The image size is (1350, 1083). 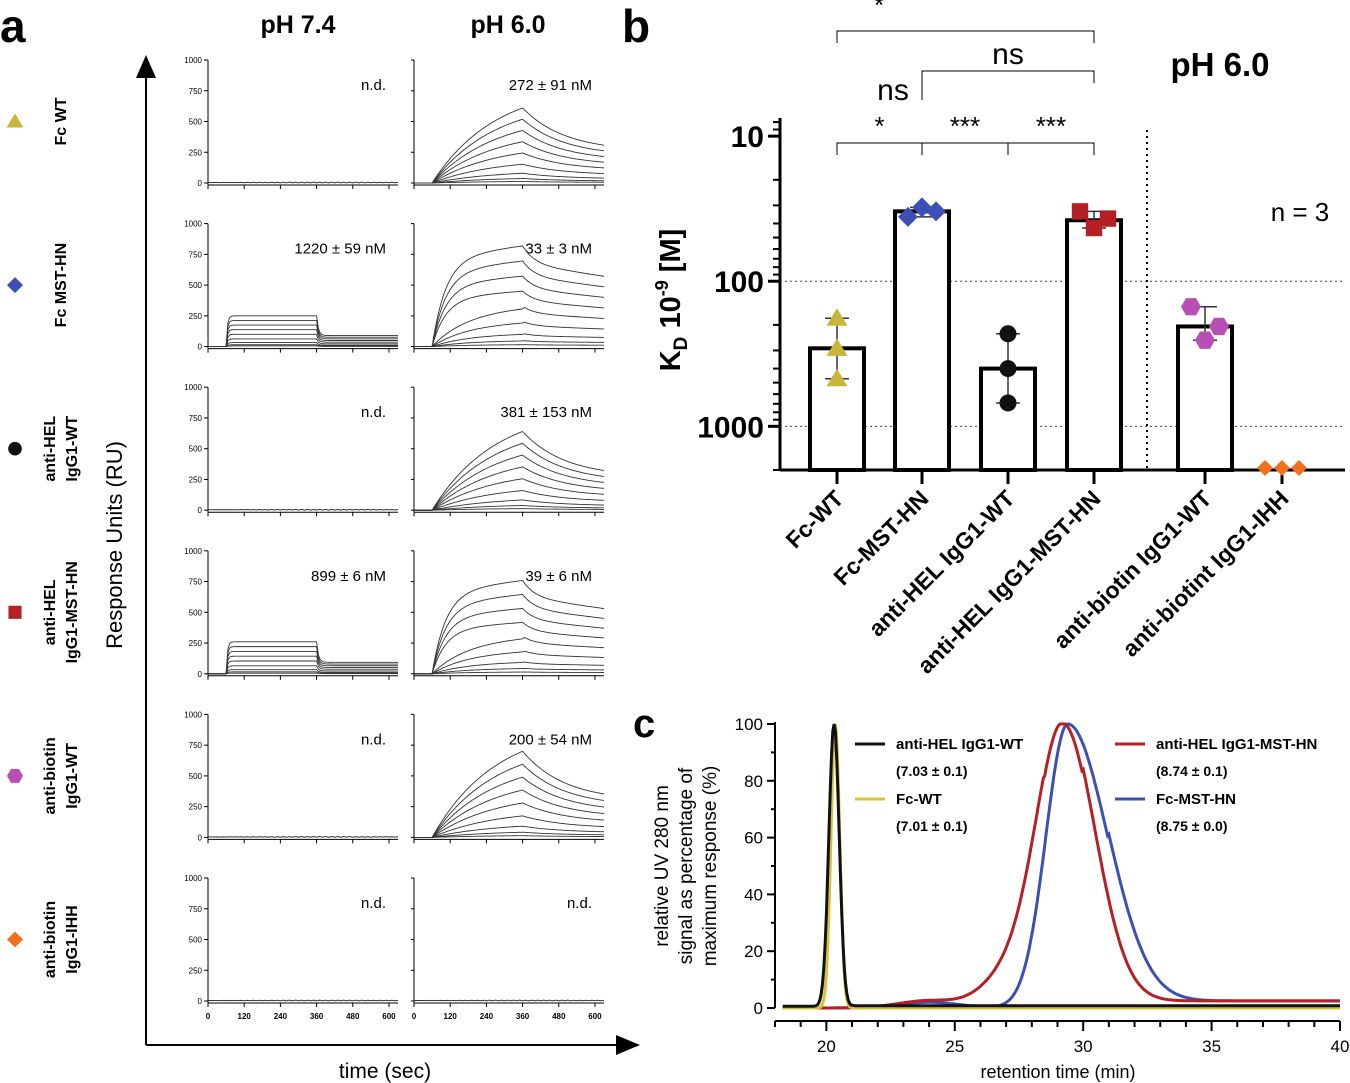 What do you see at coordinates (245, 1016) in the screenshot?
I see `x-tick-label: 120` at bounding box center [245, 1016].